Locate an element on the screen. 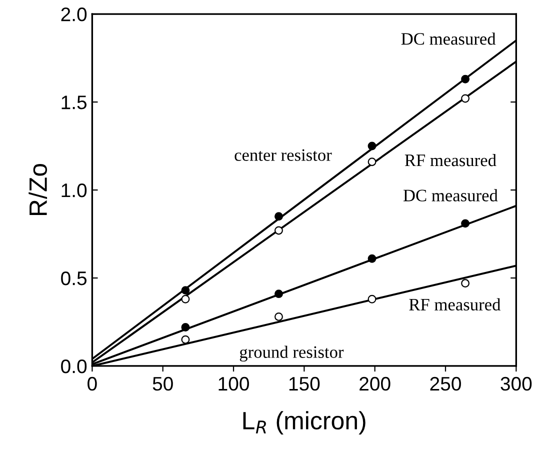 The image size is (536, 468). x-tick-label: 0 is located at coordinates (92, 383).